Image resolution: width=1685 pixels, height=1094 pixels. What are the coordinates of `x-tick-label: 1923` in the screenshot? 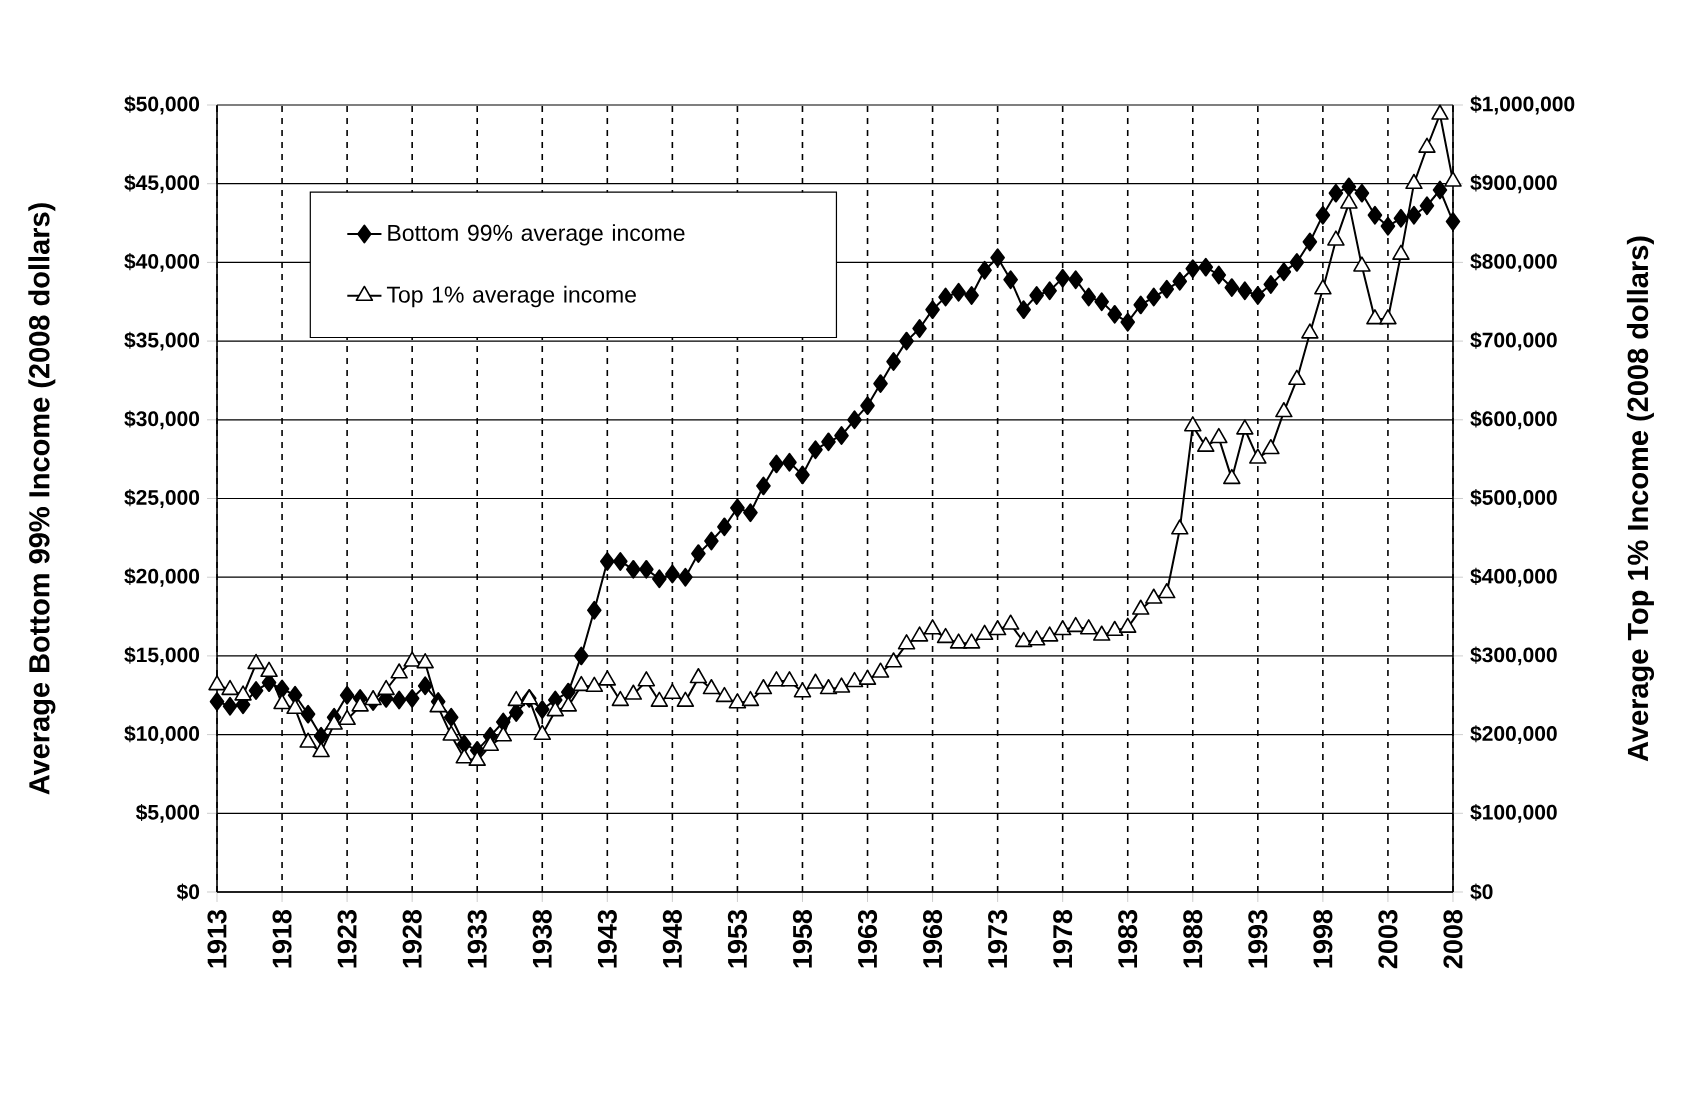 It's located at (347, 939).